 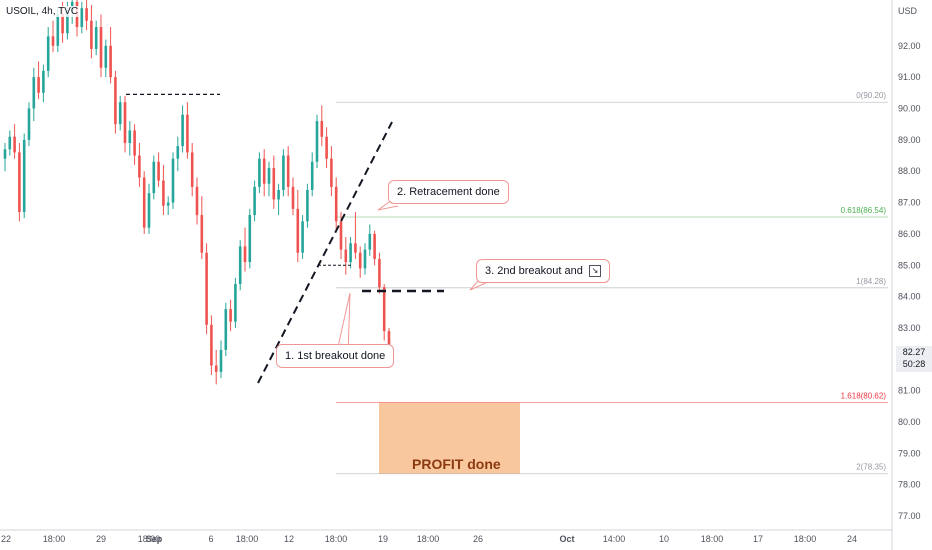 What do you see at coordinates (909, 265) in the screenshot?
I see `price-tick-label: 85.00` at bounding box center [909, 265].